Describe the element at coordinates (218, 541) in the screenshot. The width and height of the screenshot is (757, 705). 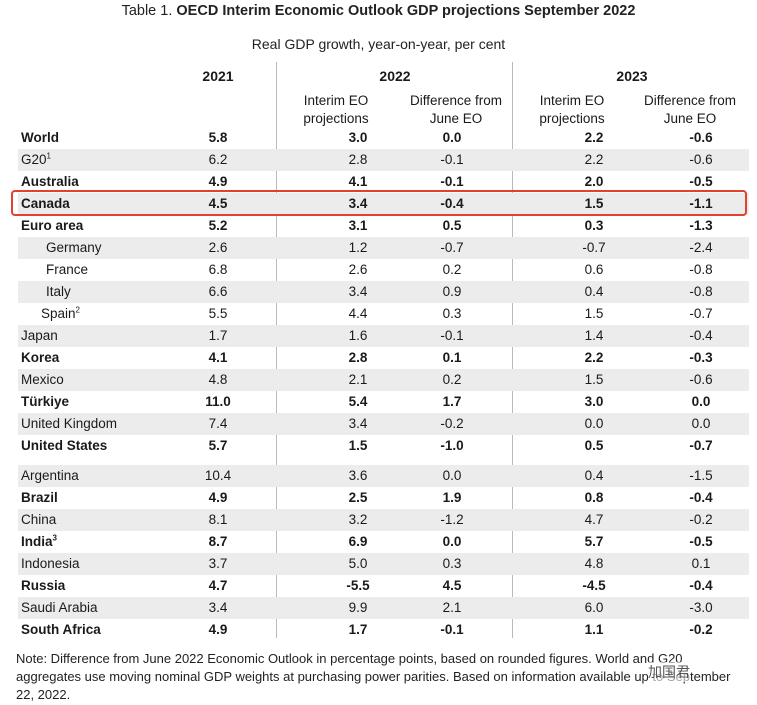
I see `value-2021-cell: 8.7` at that location.